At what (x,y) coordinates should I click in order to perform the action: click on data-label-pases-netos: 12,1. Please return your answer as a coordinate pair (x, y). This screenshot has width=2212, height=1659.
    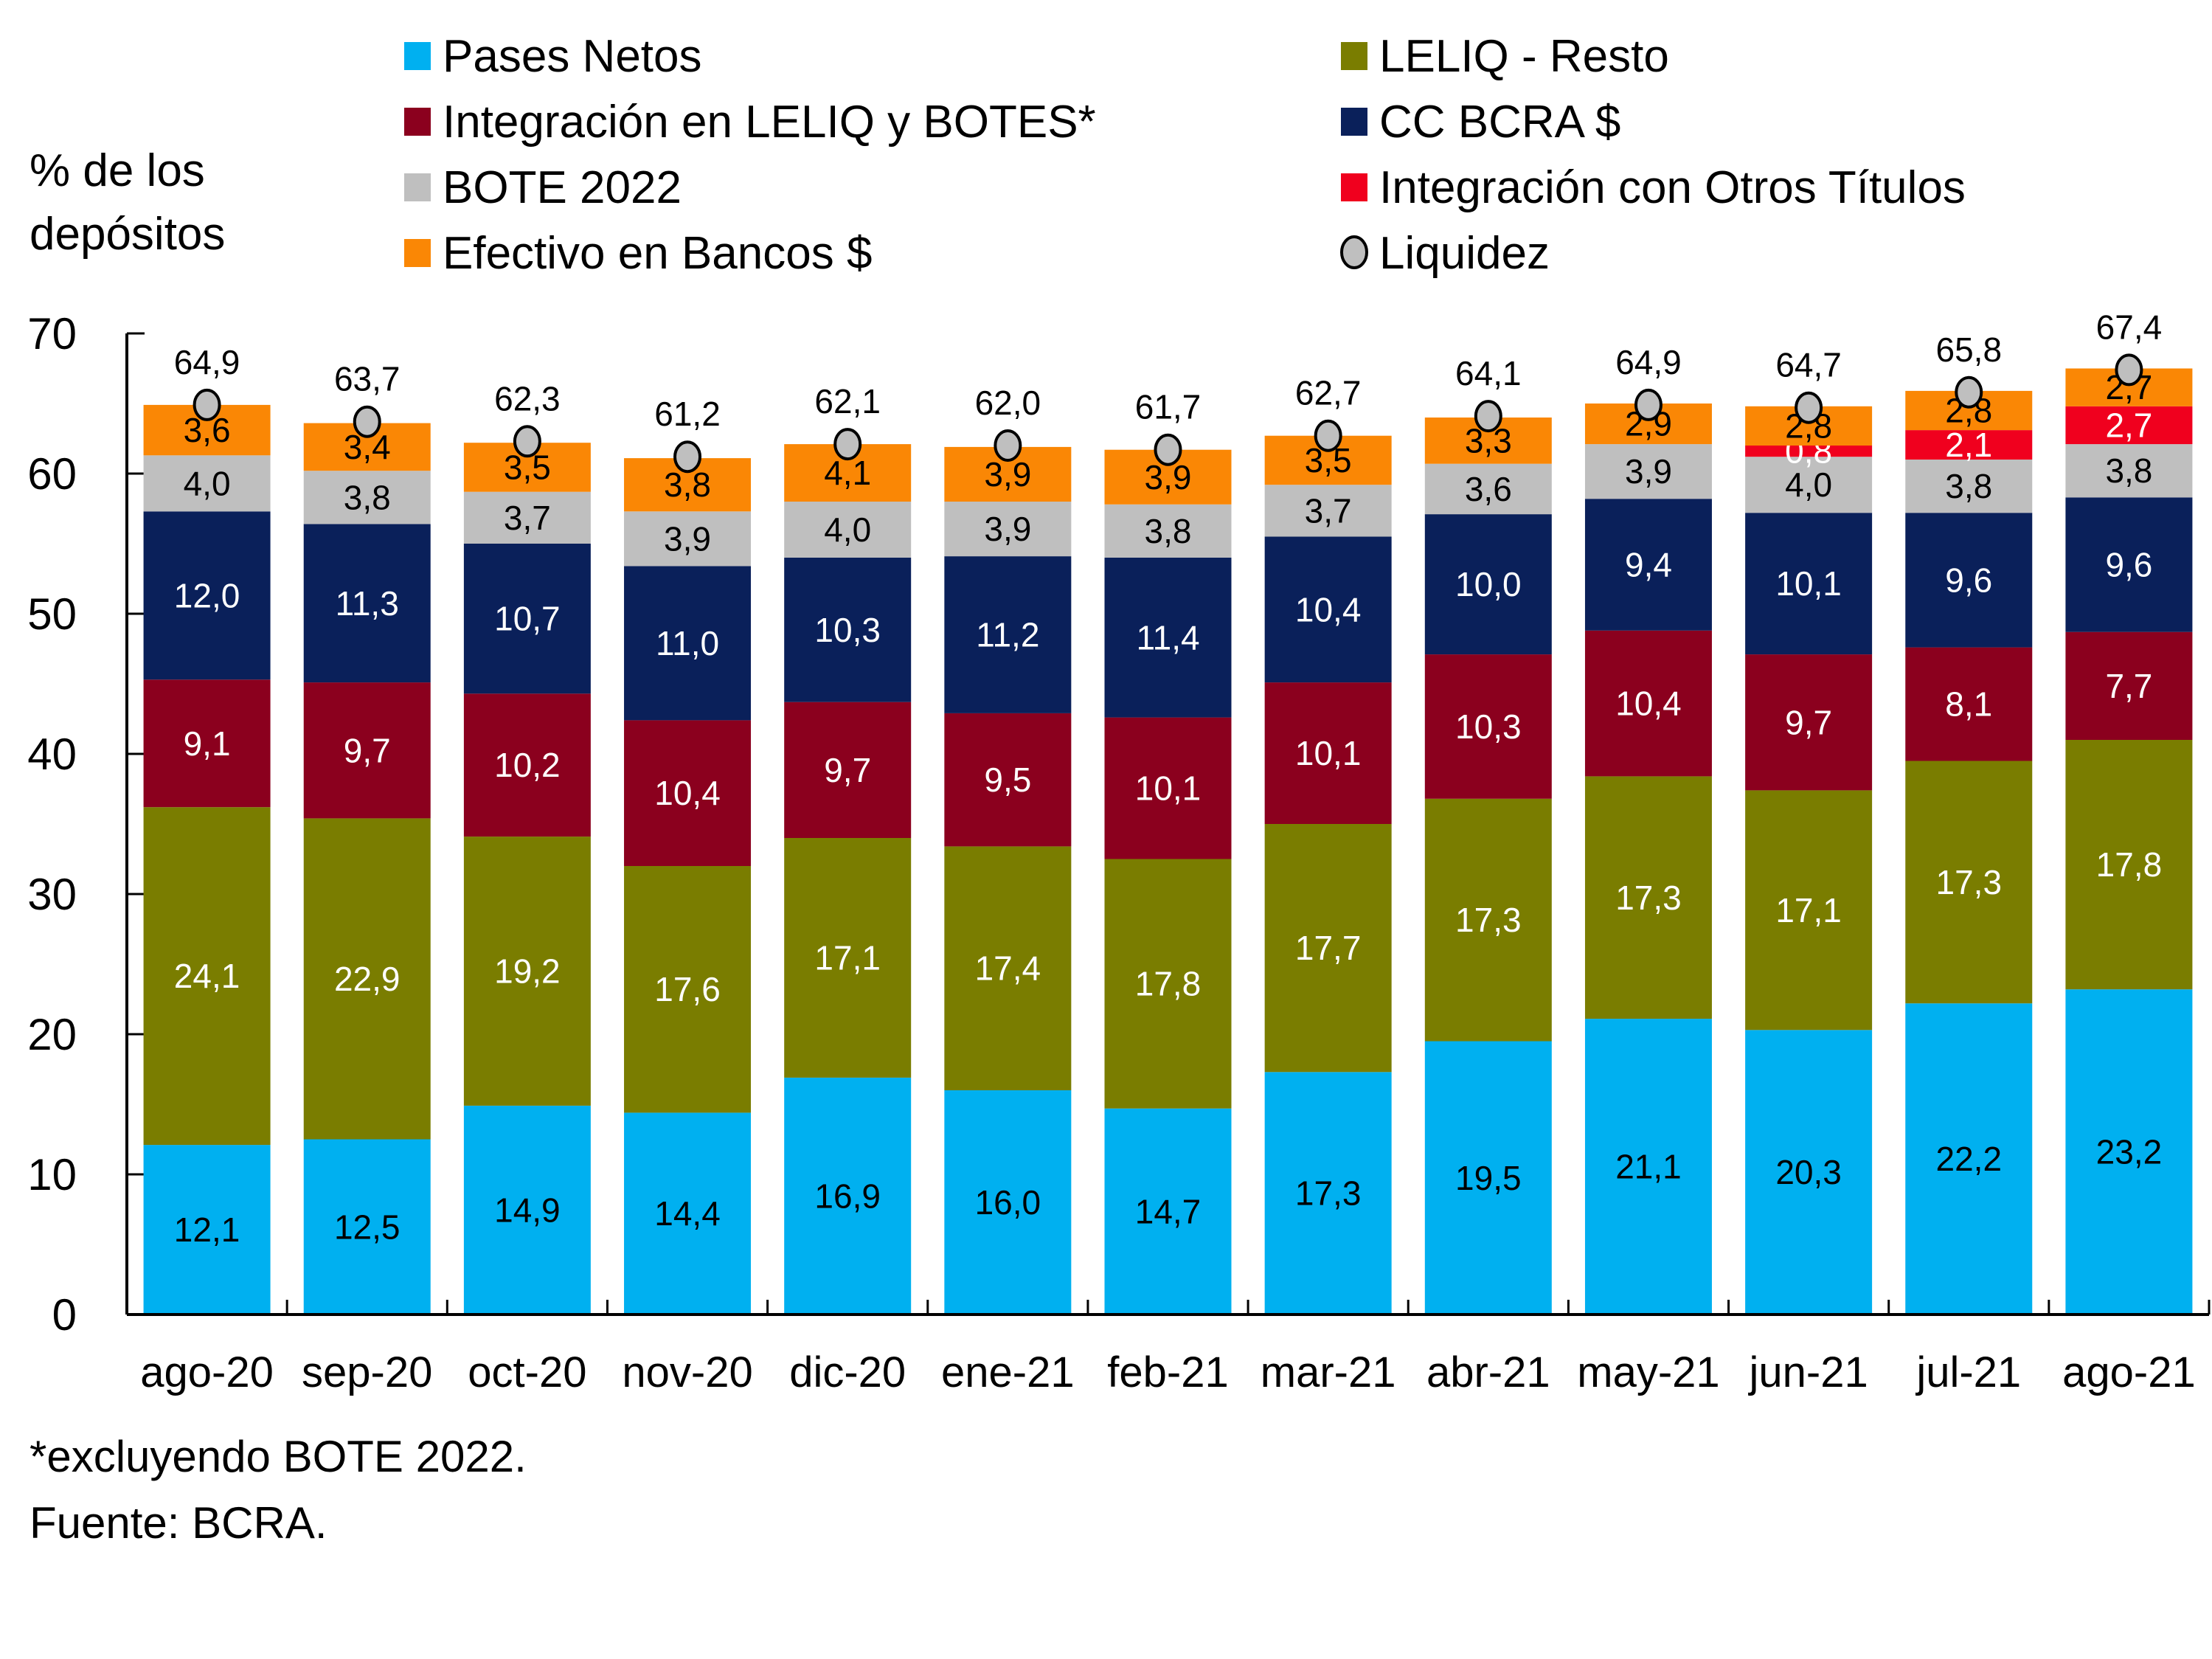
    Looking at the image, I should click on (207, 1230).